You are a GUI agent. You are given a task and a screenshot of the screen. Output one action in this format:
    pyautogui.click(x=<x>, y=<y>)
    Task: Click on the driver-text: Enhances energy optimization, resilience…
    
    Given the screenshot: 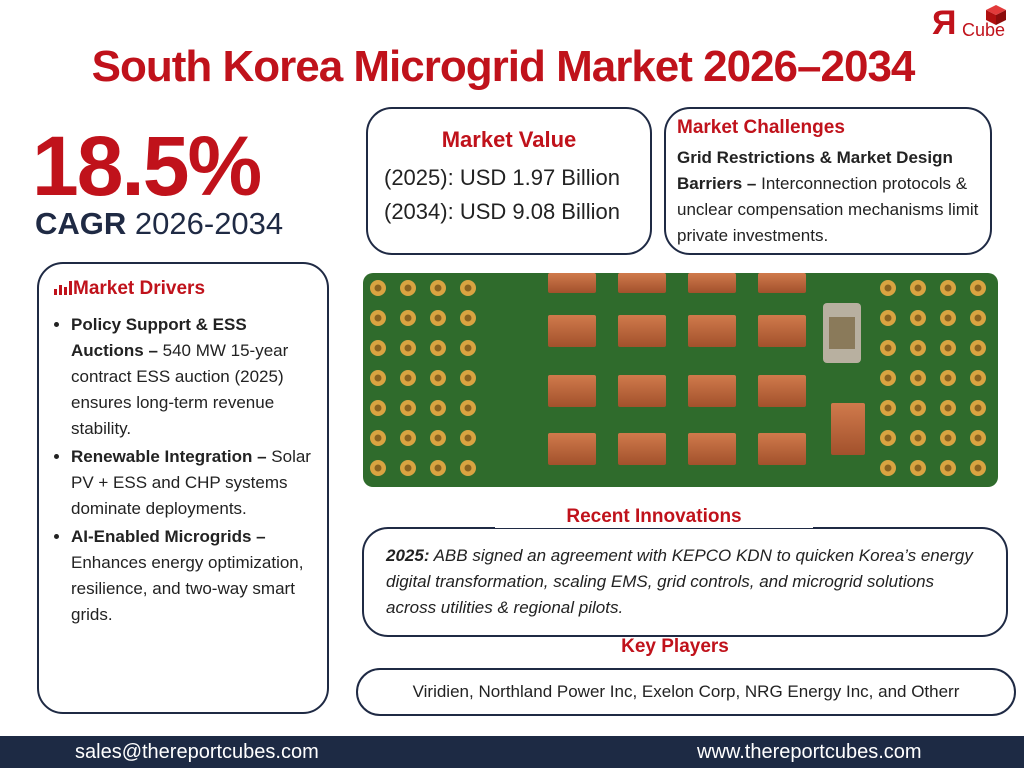 What is the action you would take?
    pyautogui.click(x=187, y=588)
    